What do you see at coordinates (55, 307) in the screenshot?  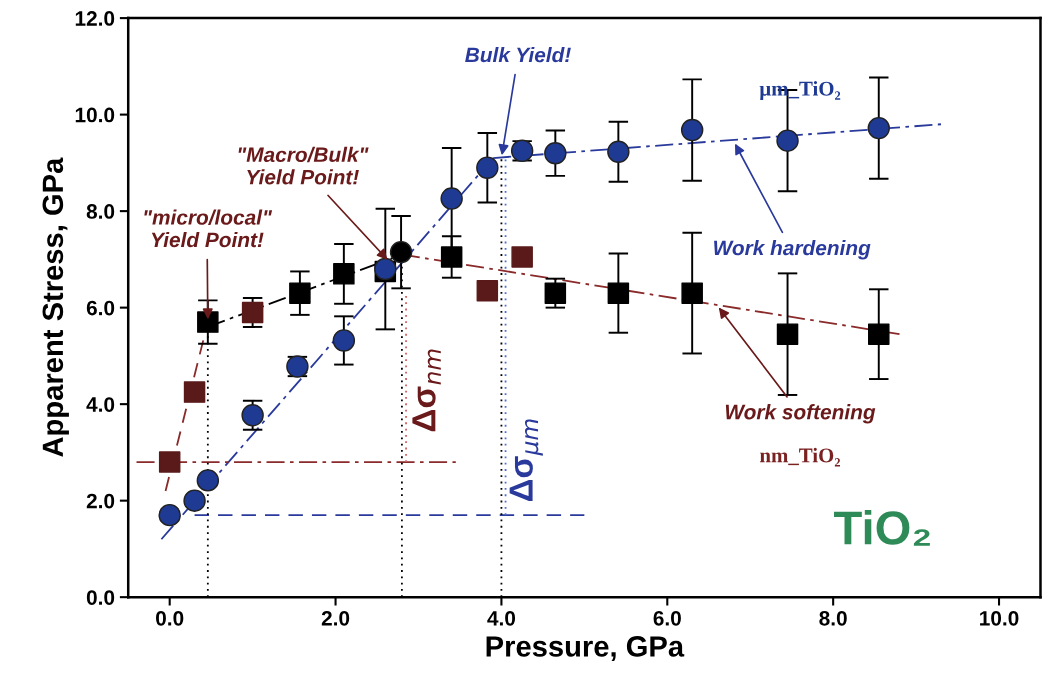 I see `y-axis-title: Apparent Stress, GPa` at bounding box center [55, 307].